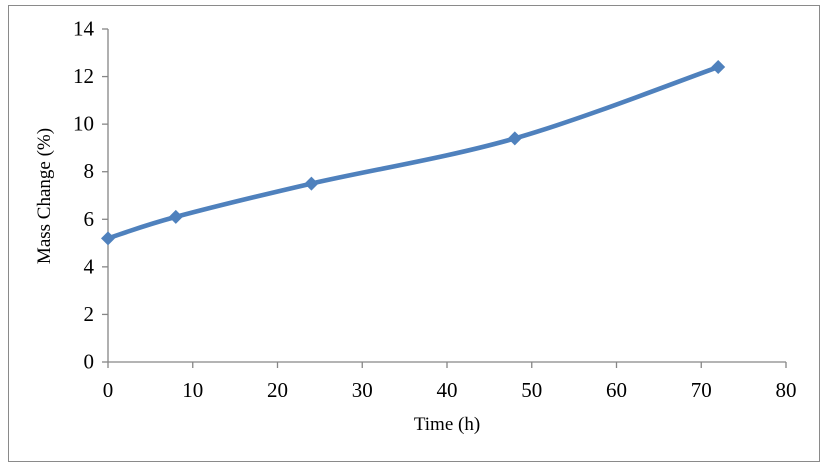 Image resolution: width=826 pixels, height=469 pixels. What do you see at coordinates (531, 390) in the screenshot?
I see `x-tick-label: 50` at bounding box center [531, 390].